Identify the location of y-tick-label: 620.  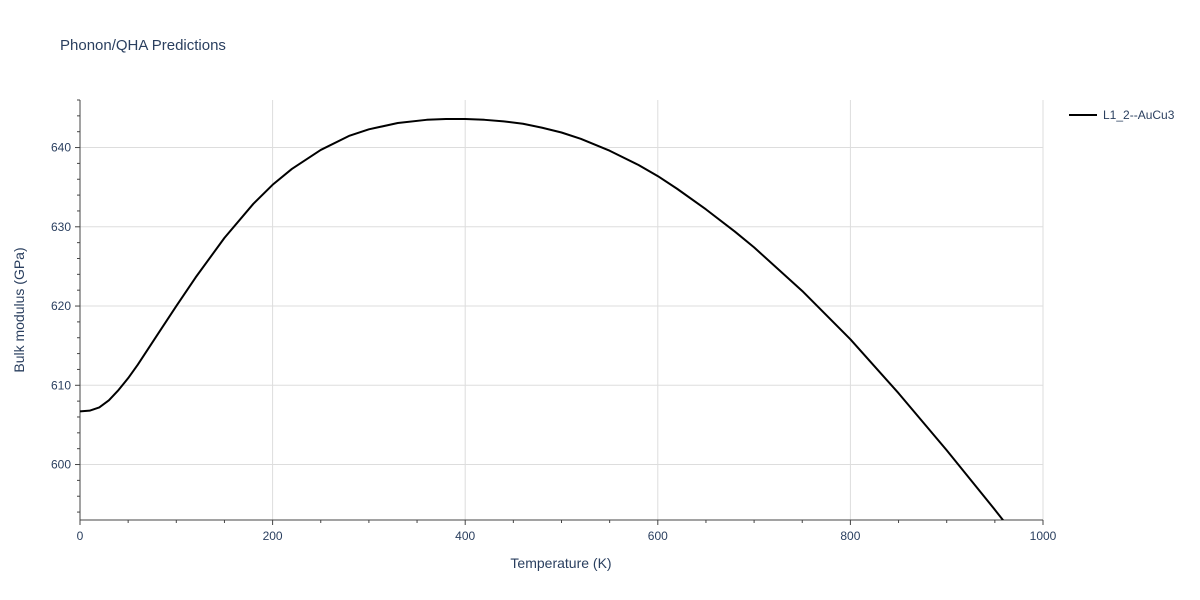
(61, 306).